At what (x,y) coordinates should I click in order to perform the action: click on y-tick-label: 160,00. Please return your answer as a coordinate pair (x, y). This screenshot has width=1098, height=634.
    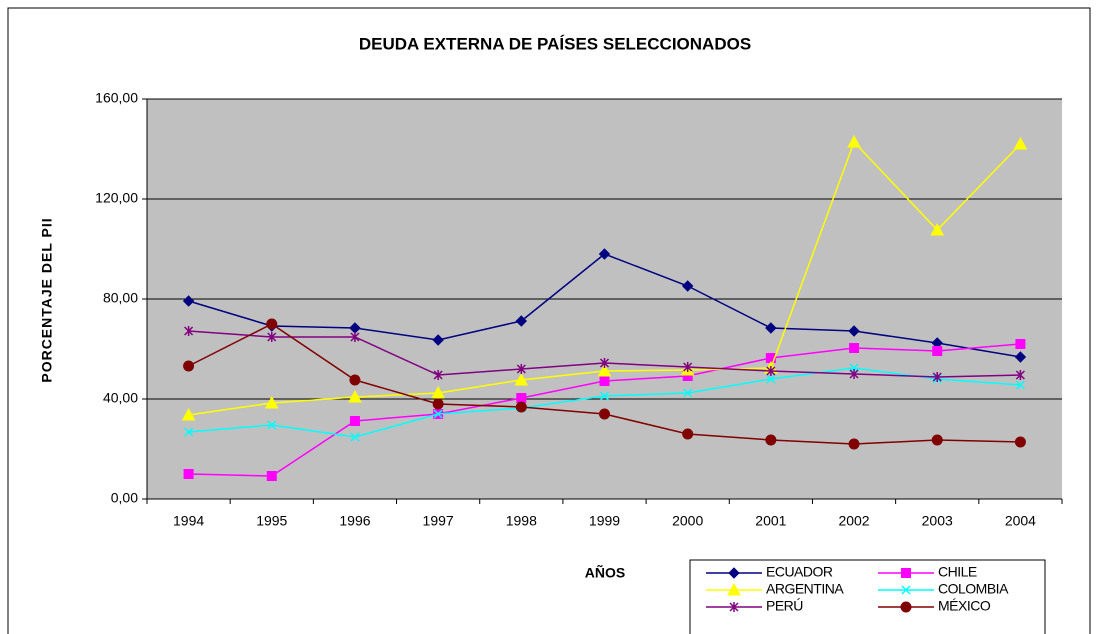
    Looking at the image, I should click on (116, 98).